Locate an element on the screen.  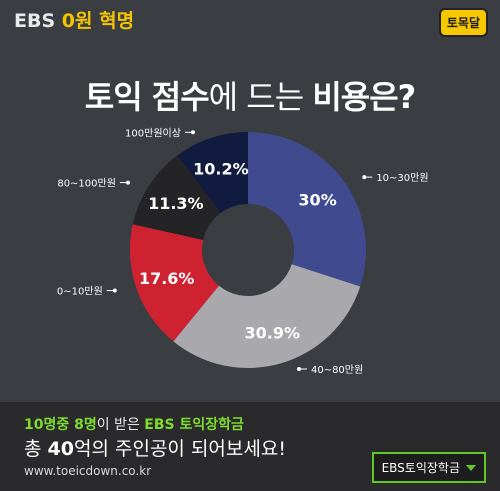
promo-line-2-b: 40 is located at coordinates (60, 449).